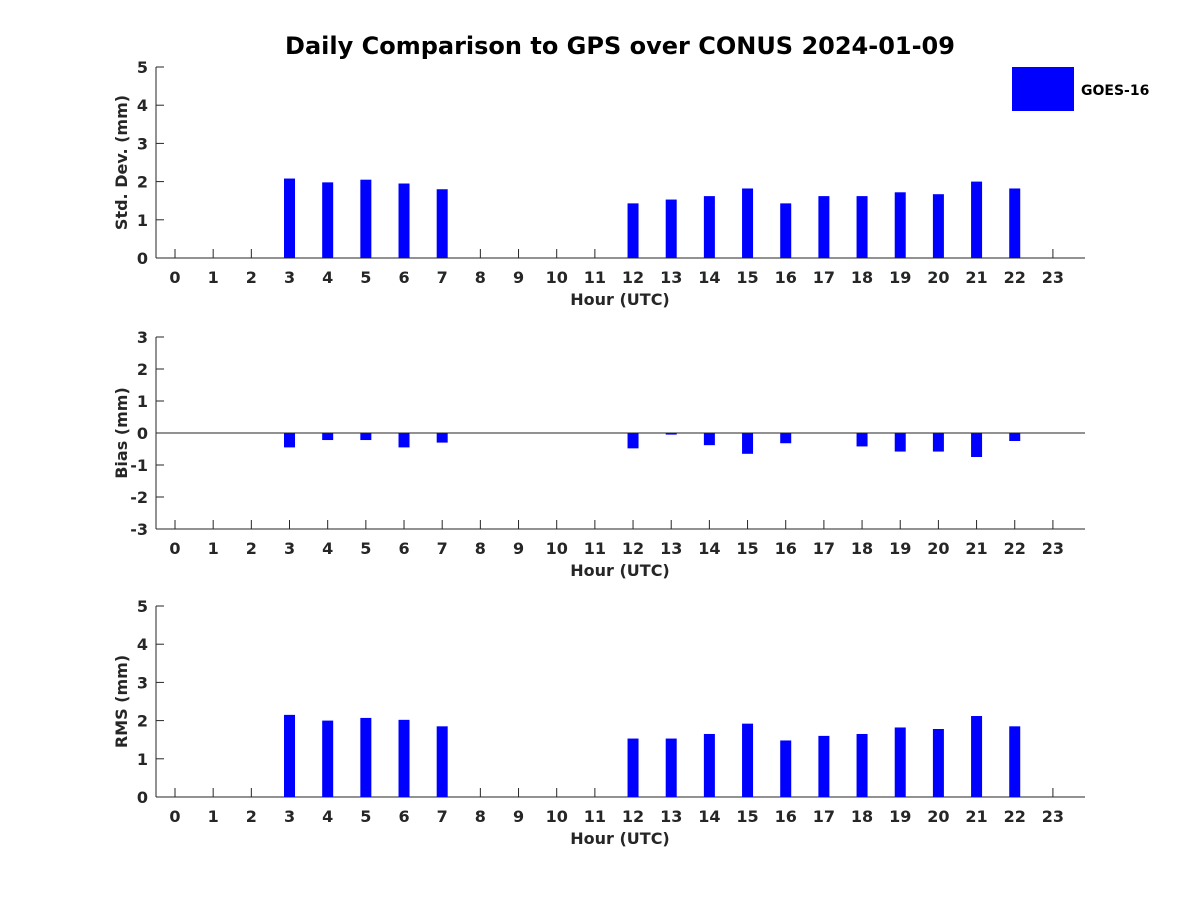 This screenshot has width=1200, height=900. What do you see at coordinates (671, 277) in the screenshot?
I see `x-tick-label: 13` at bounding box center [671, 277].